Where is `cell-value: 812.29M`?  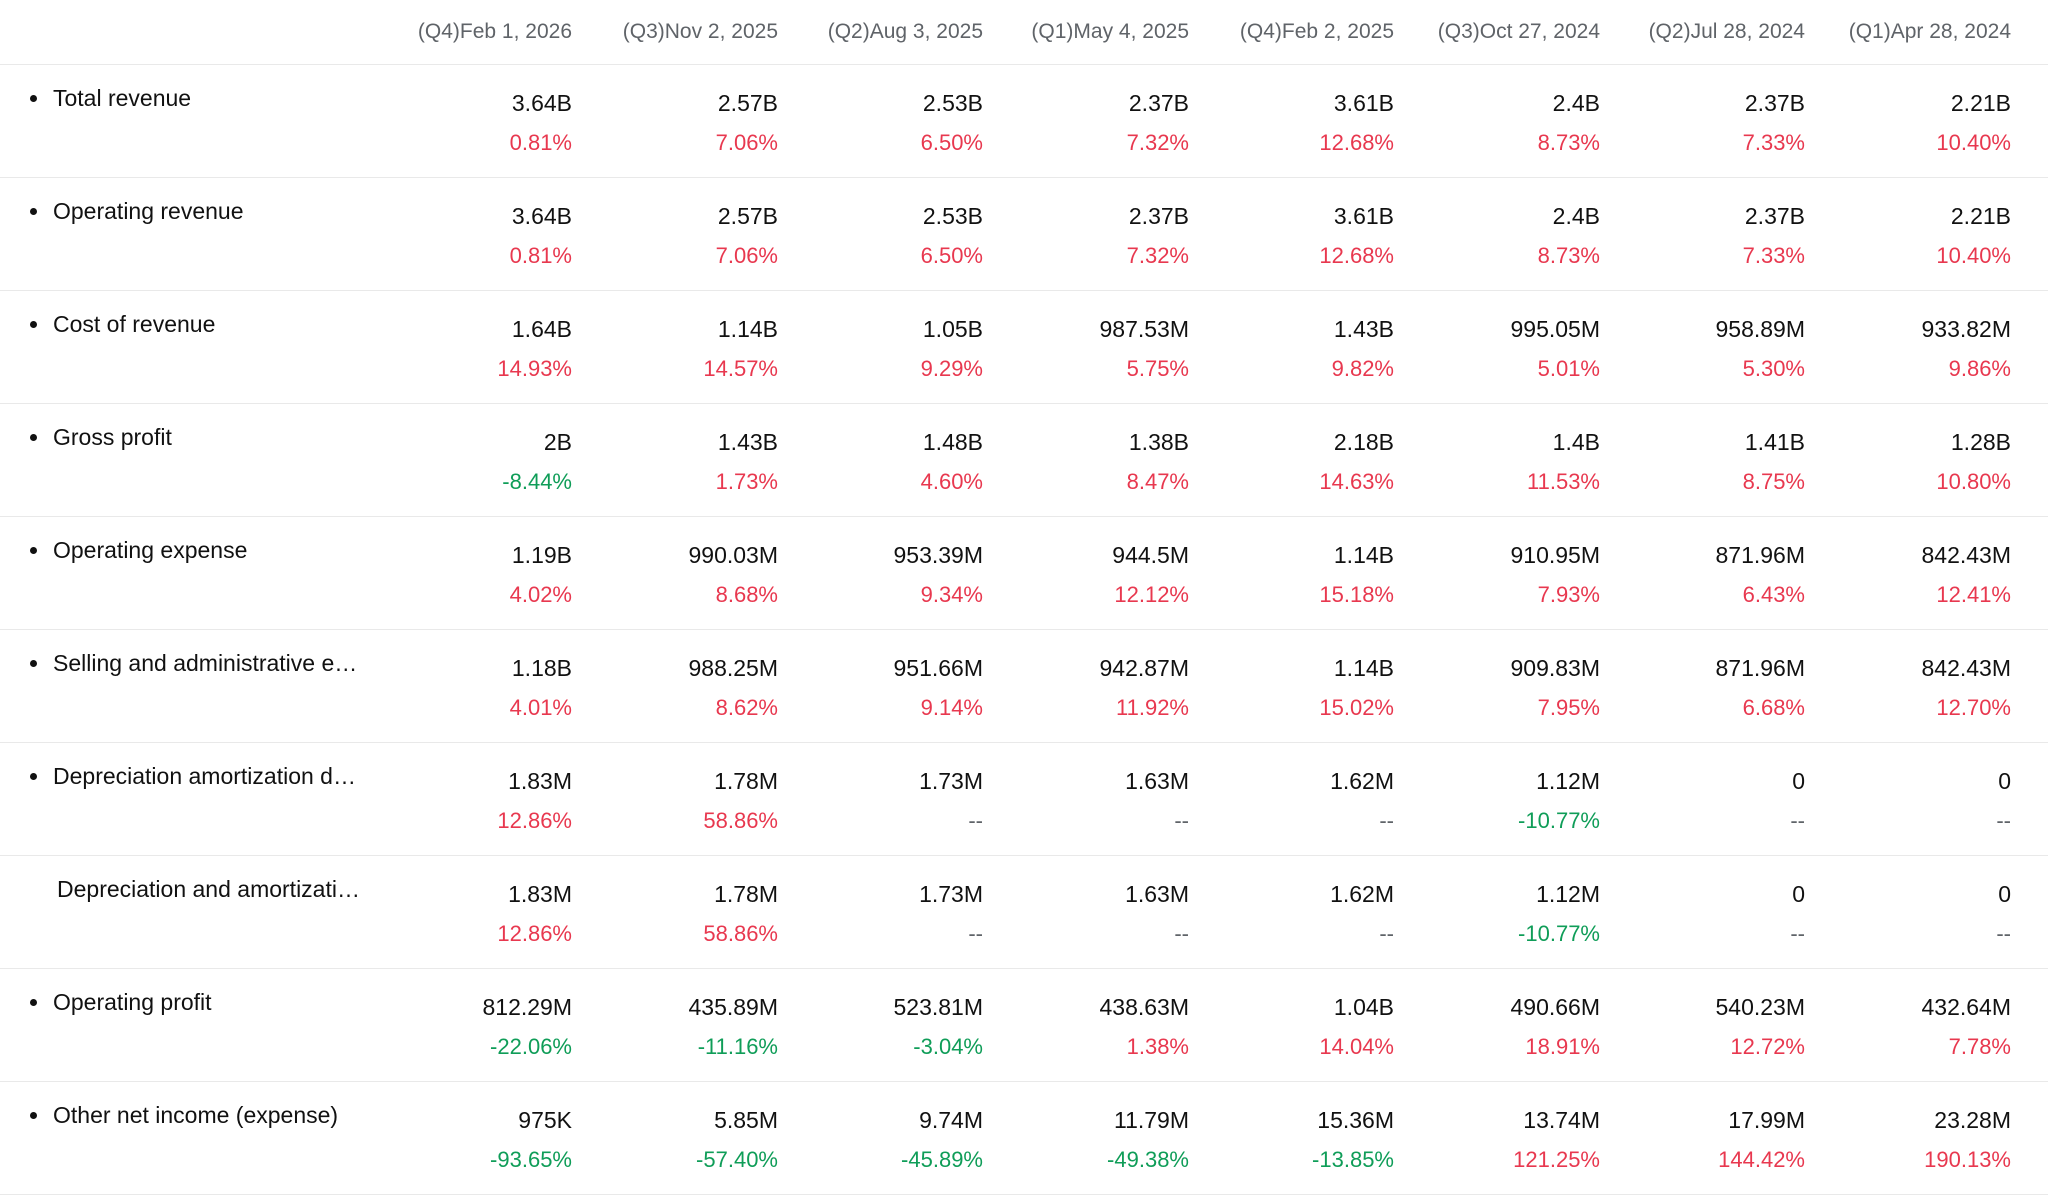
cell-value: 812.29M is located at coordinates (527, 1007).